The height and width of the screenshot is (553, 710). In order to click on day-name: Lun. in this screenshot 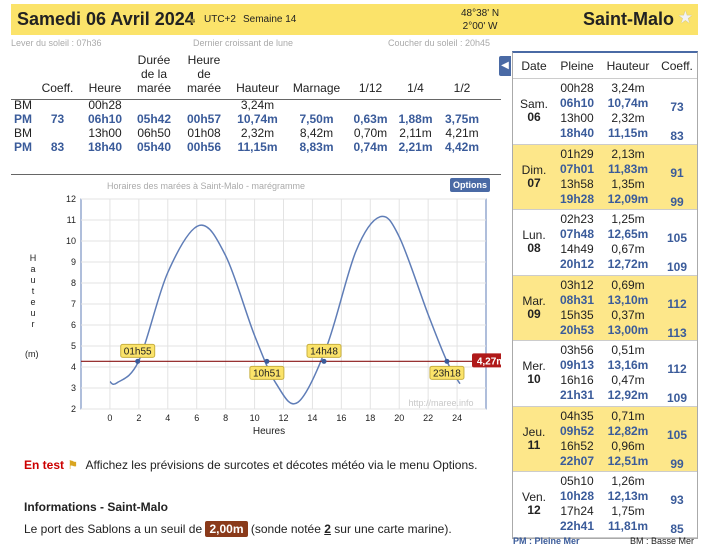, I will do `click(534, 235)`.